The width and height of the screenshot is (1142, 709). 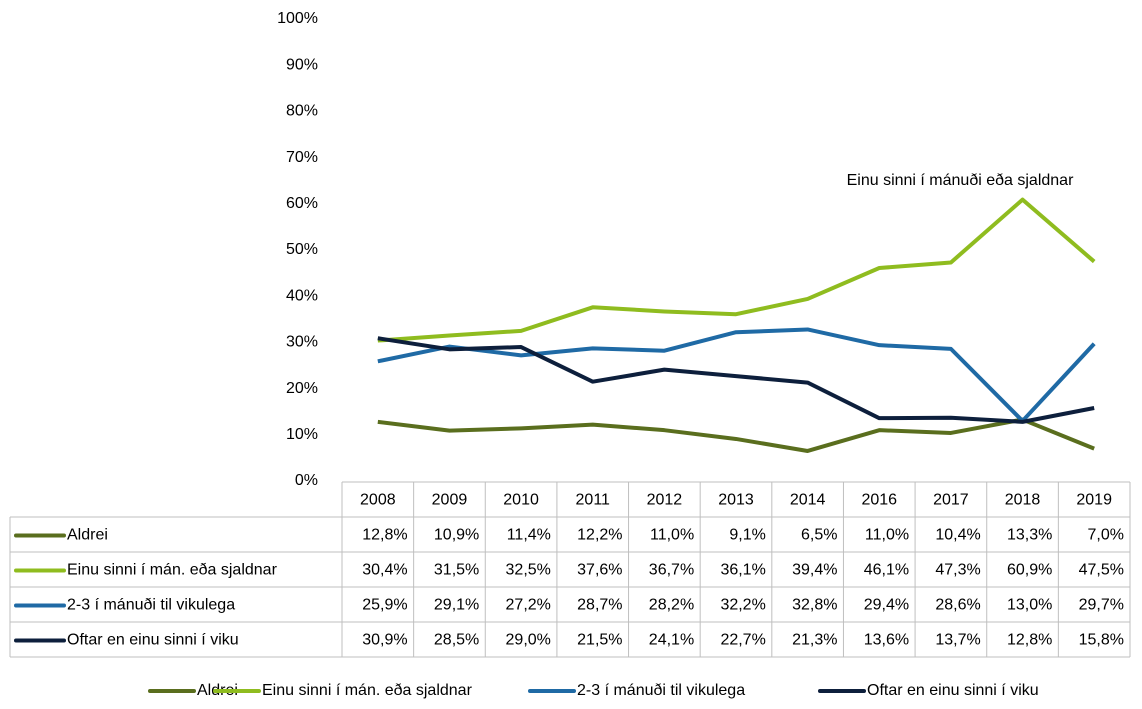 What do you see at coordinates (1029, 570) in the screenshot?
I see `table-value: 60,9%` at bounding box center [1029, 570].